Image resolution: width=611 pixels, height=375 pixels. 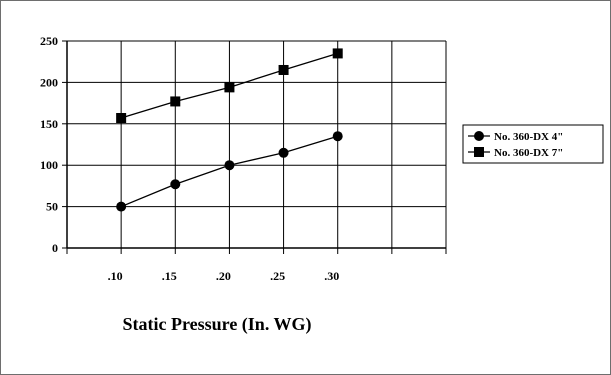 I want to click on x-tick-label: .25, so click(x=277, y=276).